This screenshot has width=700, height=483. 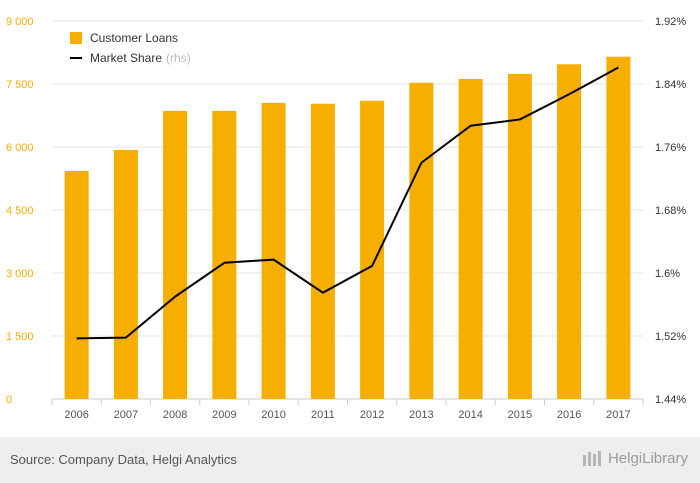 What do you see at coordinates (470, 415) in the screenshot?
I see `x-tick-label: 2014` at bounding box center [470, 415].